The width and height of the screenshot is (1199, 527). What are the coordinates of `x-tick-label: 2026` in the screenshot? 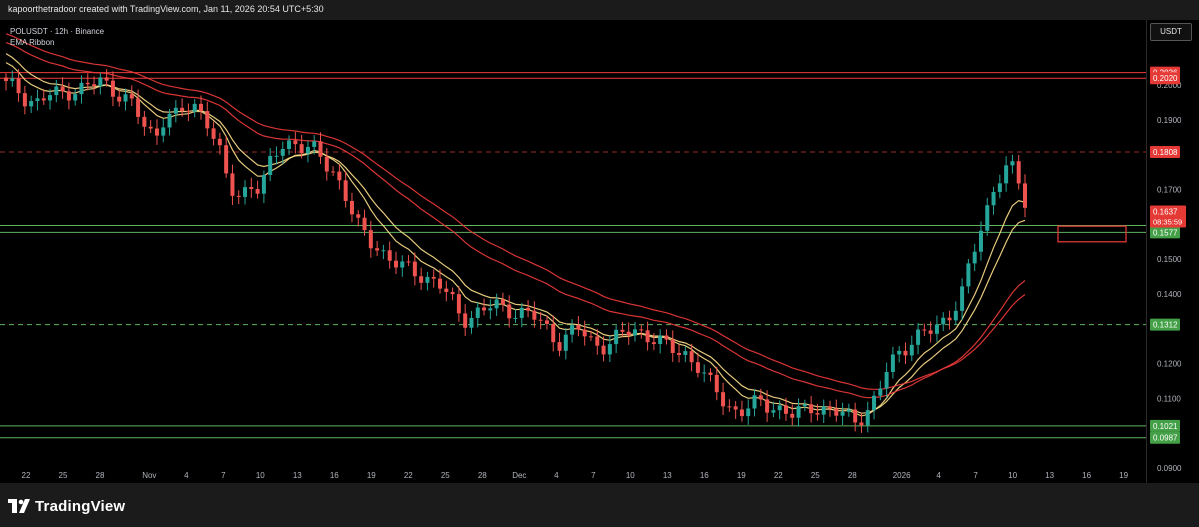 It's located at (902, 475).